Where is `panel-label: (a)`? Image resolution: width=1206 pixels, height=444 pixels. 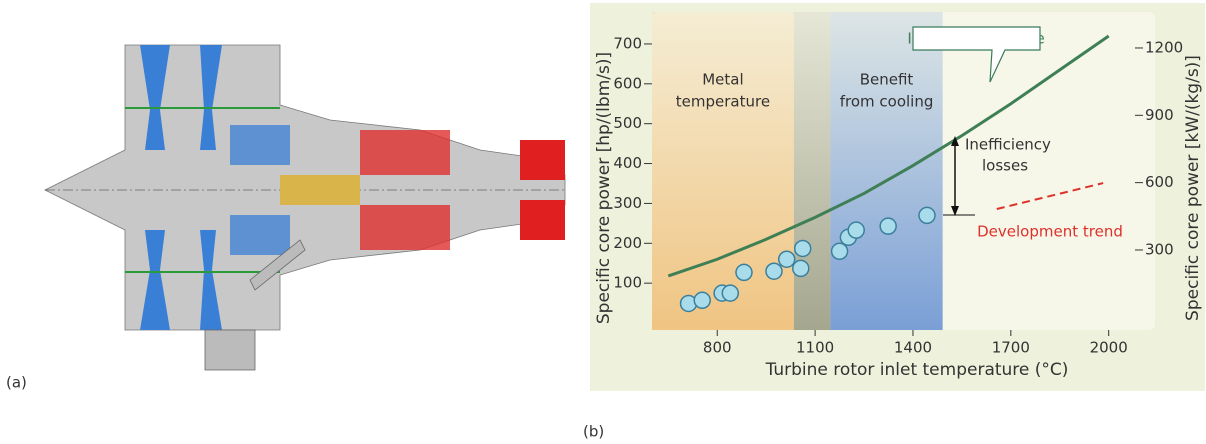 panel-label: (a) is located at coordinates (16, 383).